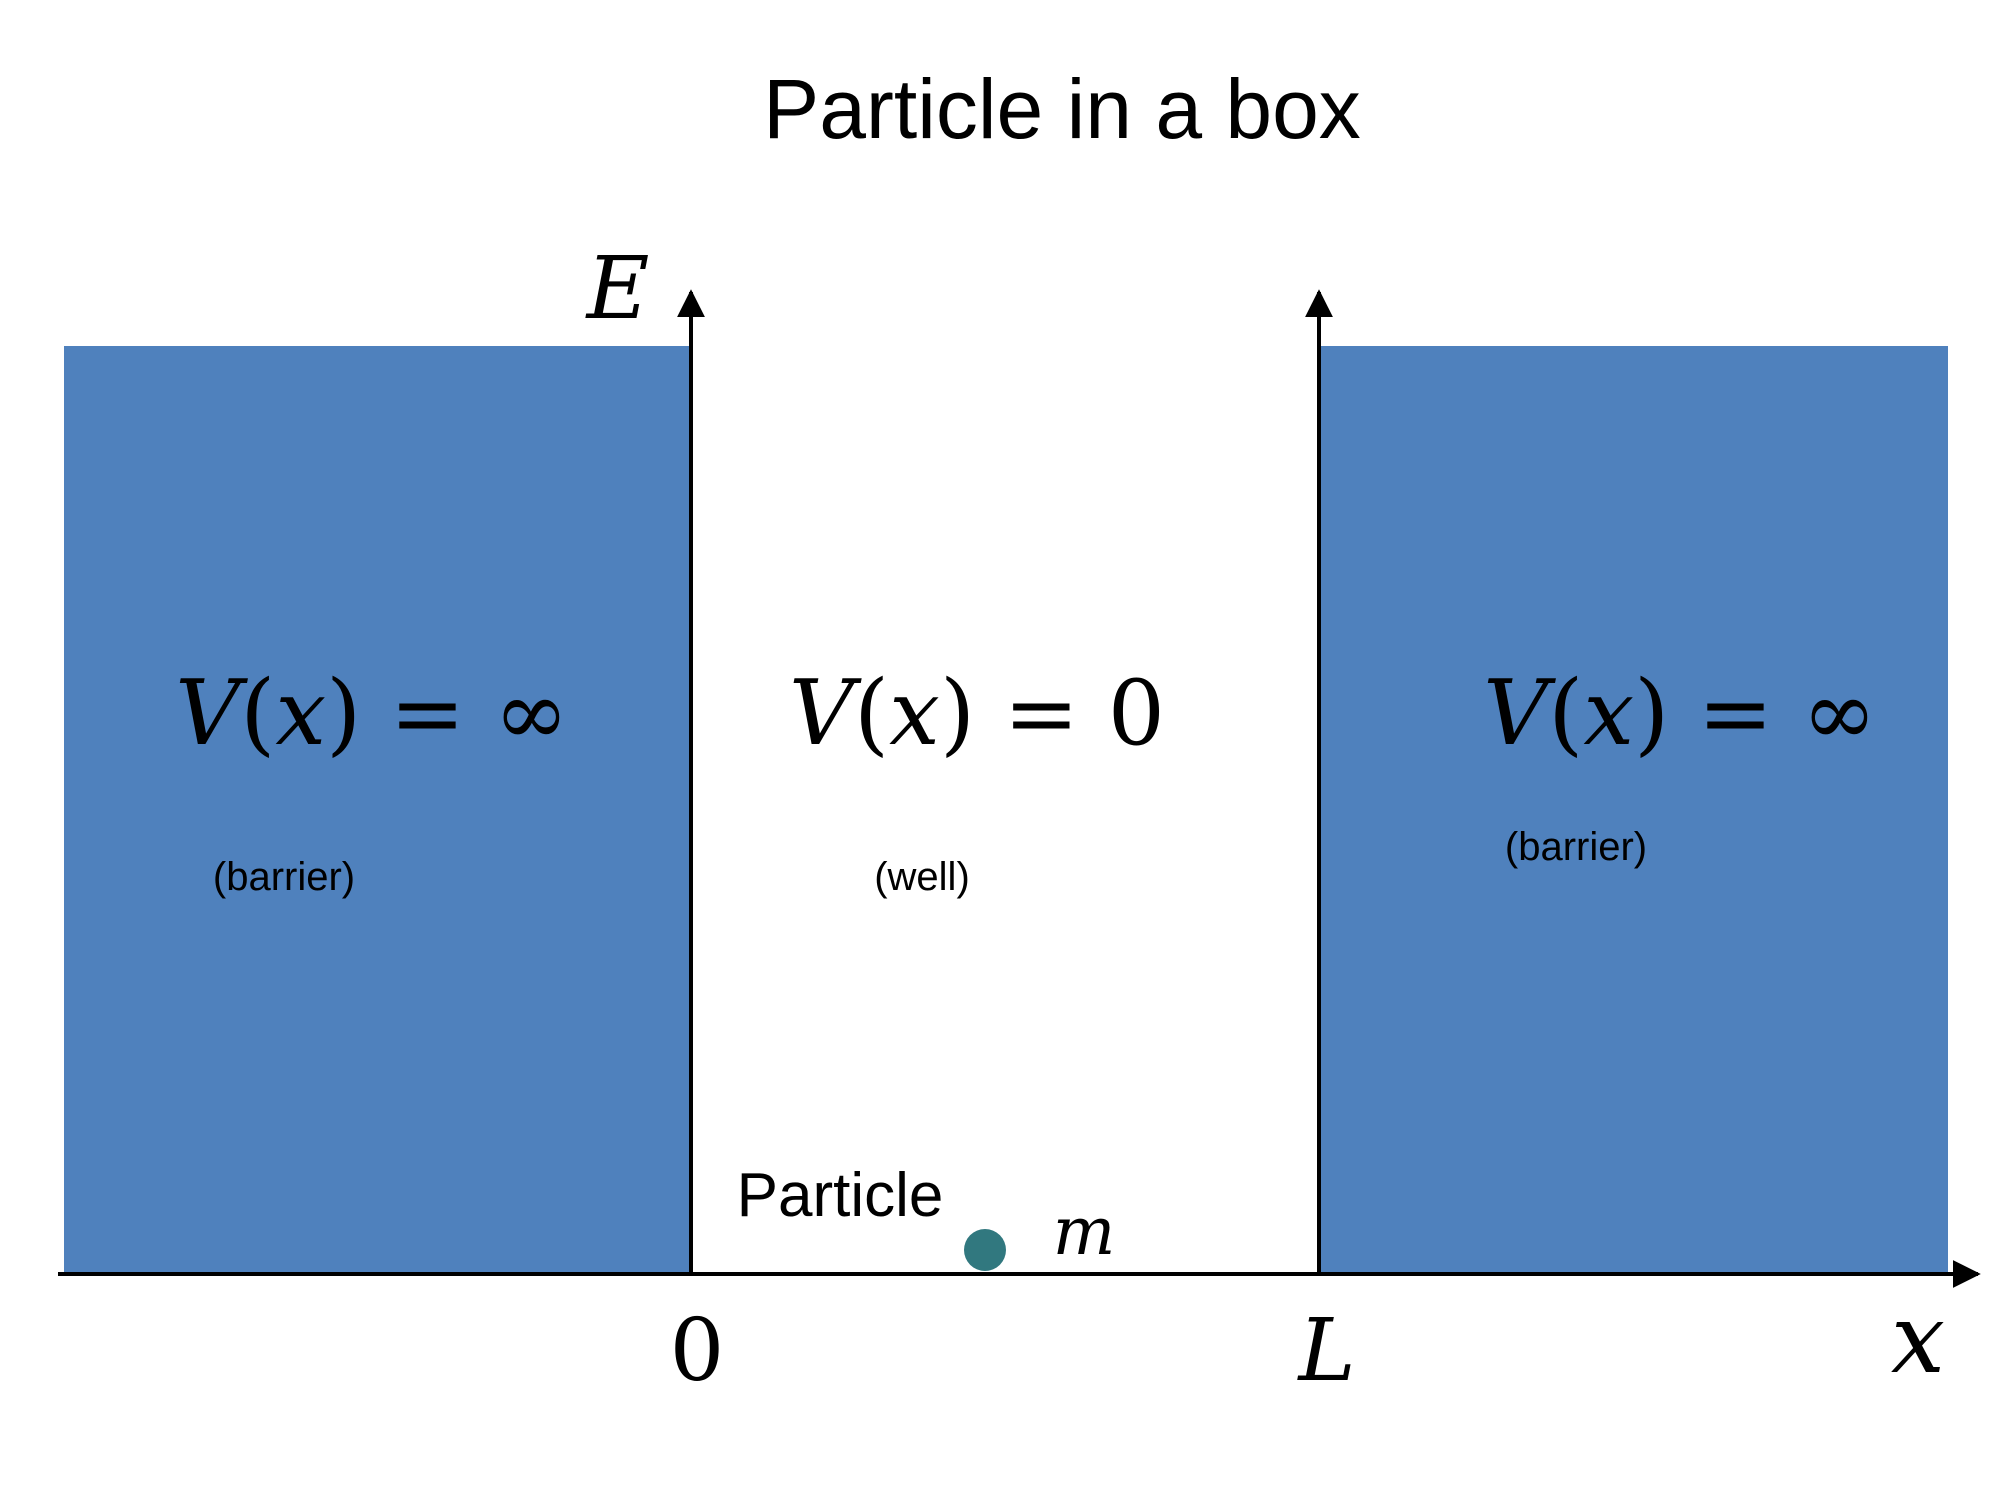 The height and width of the screenshot is (1500, 2000). I want to click on tick-label-length: L, so click(1325, 1351).